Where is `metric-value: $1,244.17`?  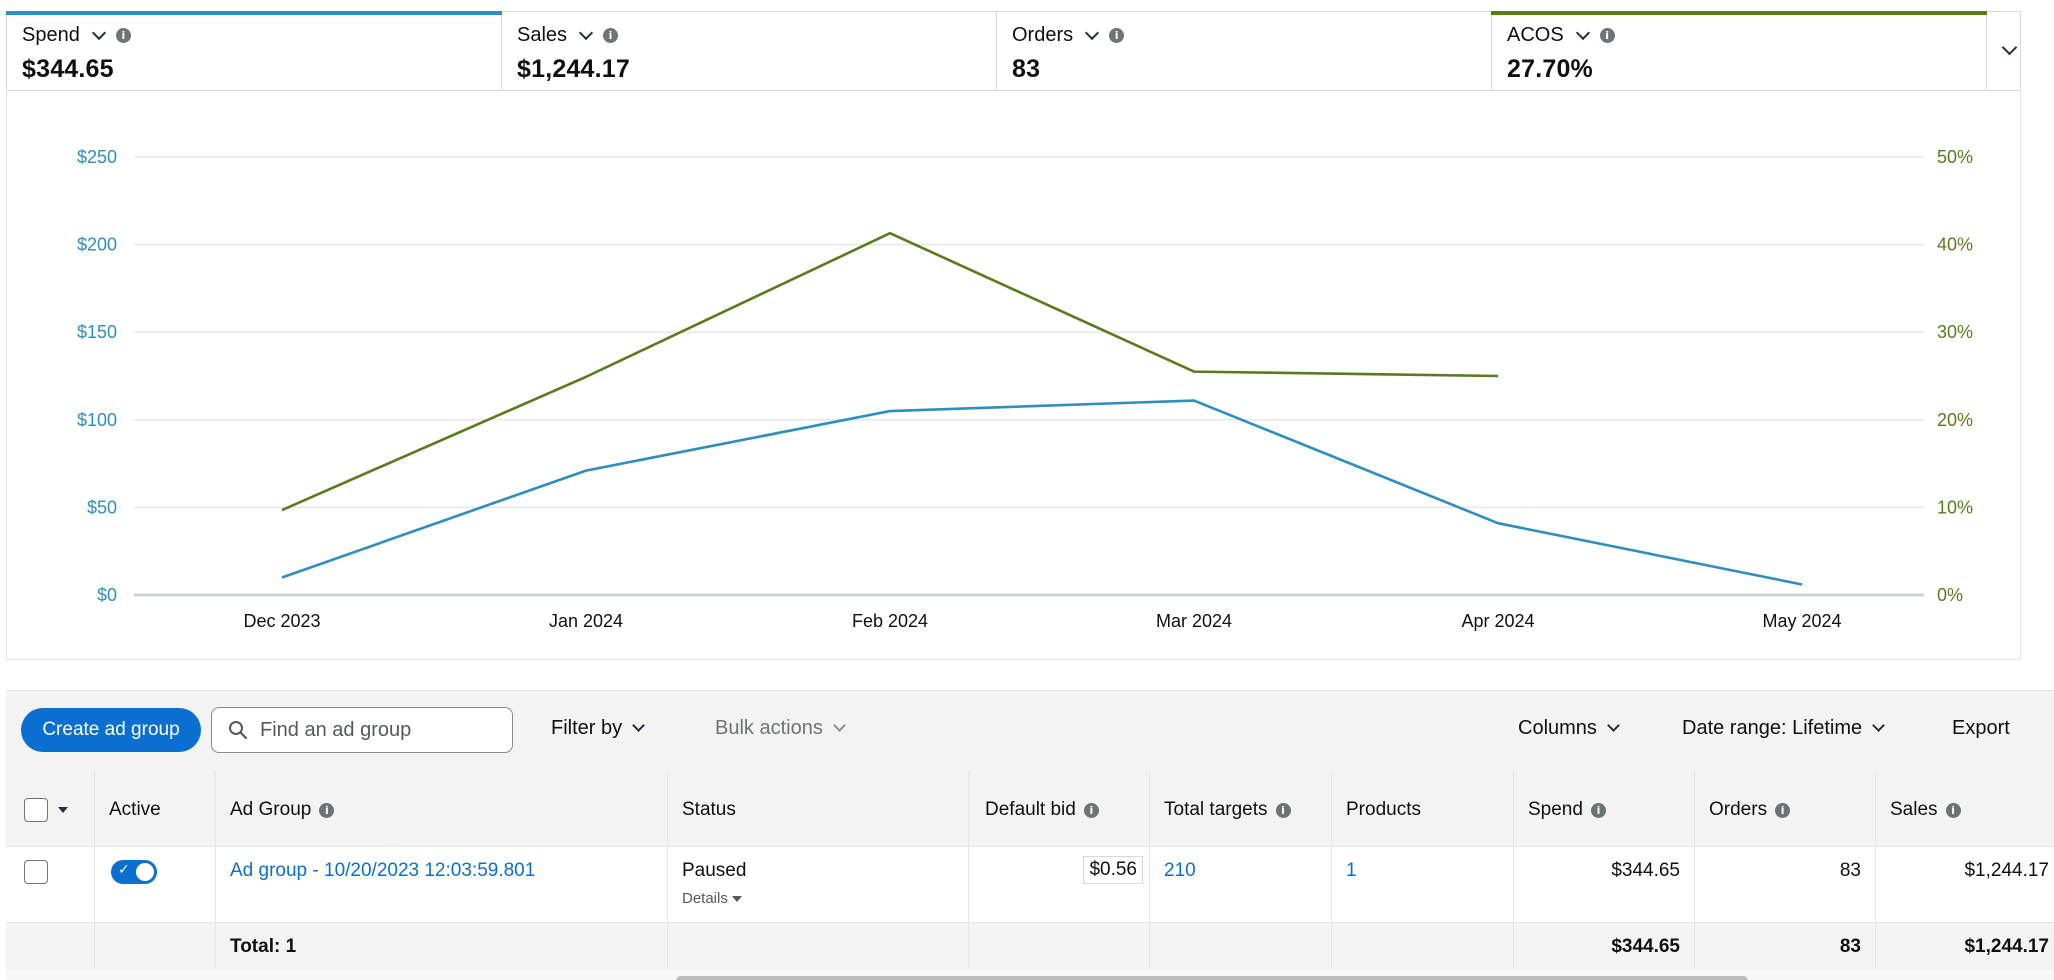
metric-value: $1,244.17 is located at coordinates (574, 69).